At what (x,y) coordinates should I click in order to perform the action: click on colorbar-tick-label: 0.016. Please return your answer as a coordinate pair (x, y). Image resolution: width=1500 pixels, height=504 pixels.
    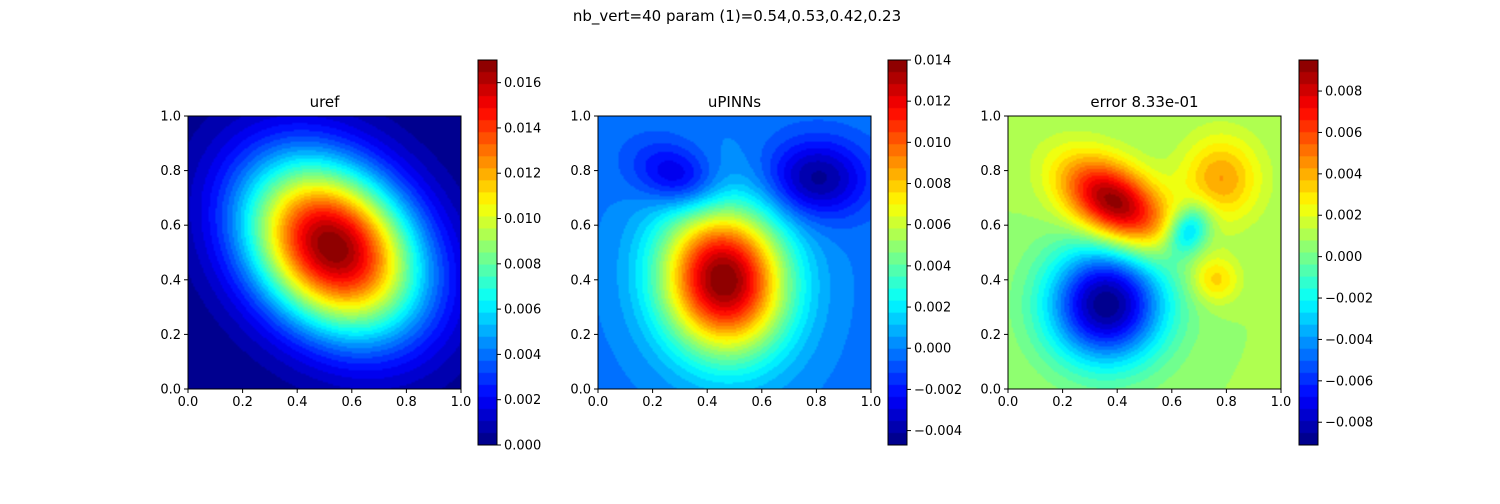
    Looking at the image, I should click on (522, 83).